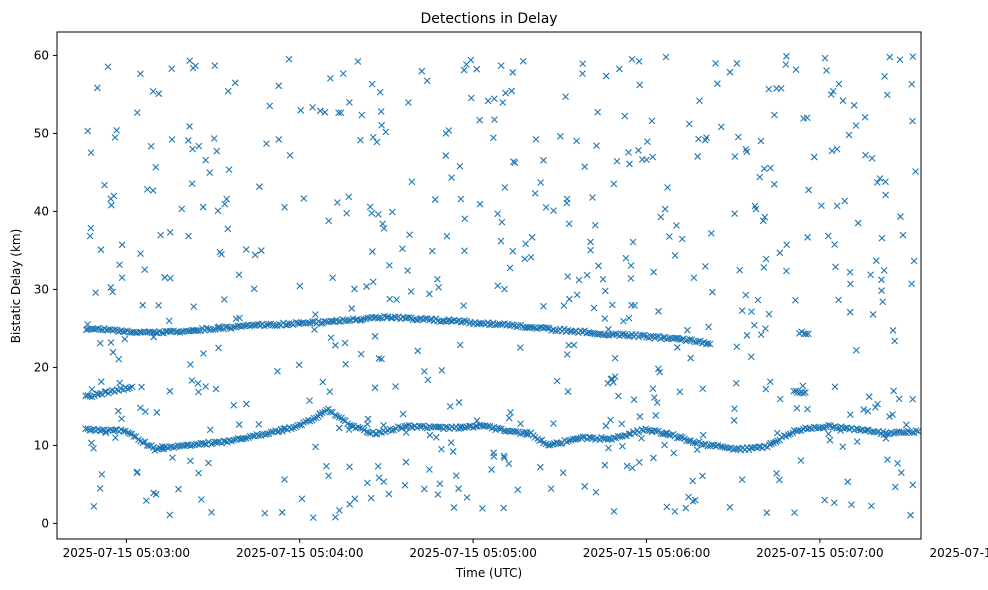 This screenshot has height=590, width=988. What do you see at coordinates (959, 553) in the screenshot?
I see `x-tick-label: 2025-07-15 05:08:00` at bounding box center [959, 553].